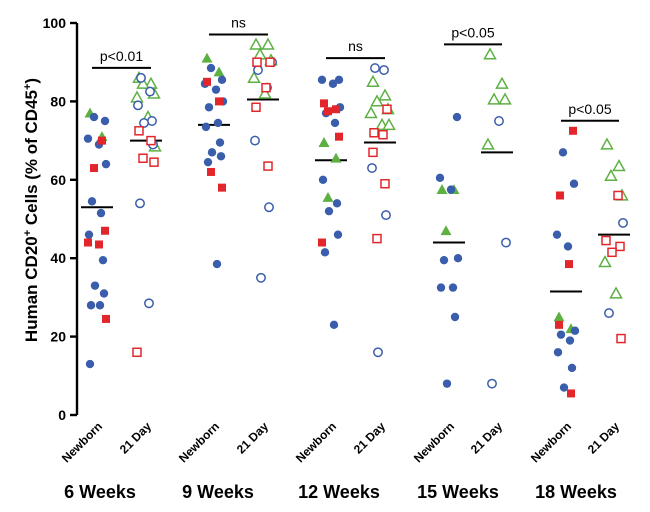  Describe the element at coordinates (121, 56) in the screenshot. I see `significance-label: p<0.01` at that location.